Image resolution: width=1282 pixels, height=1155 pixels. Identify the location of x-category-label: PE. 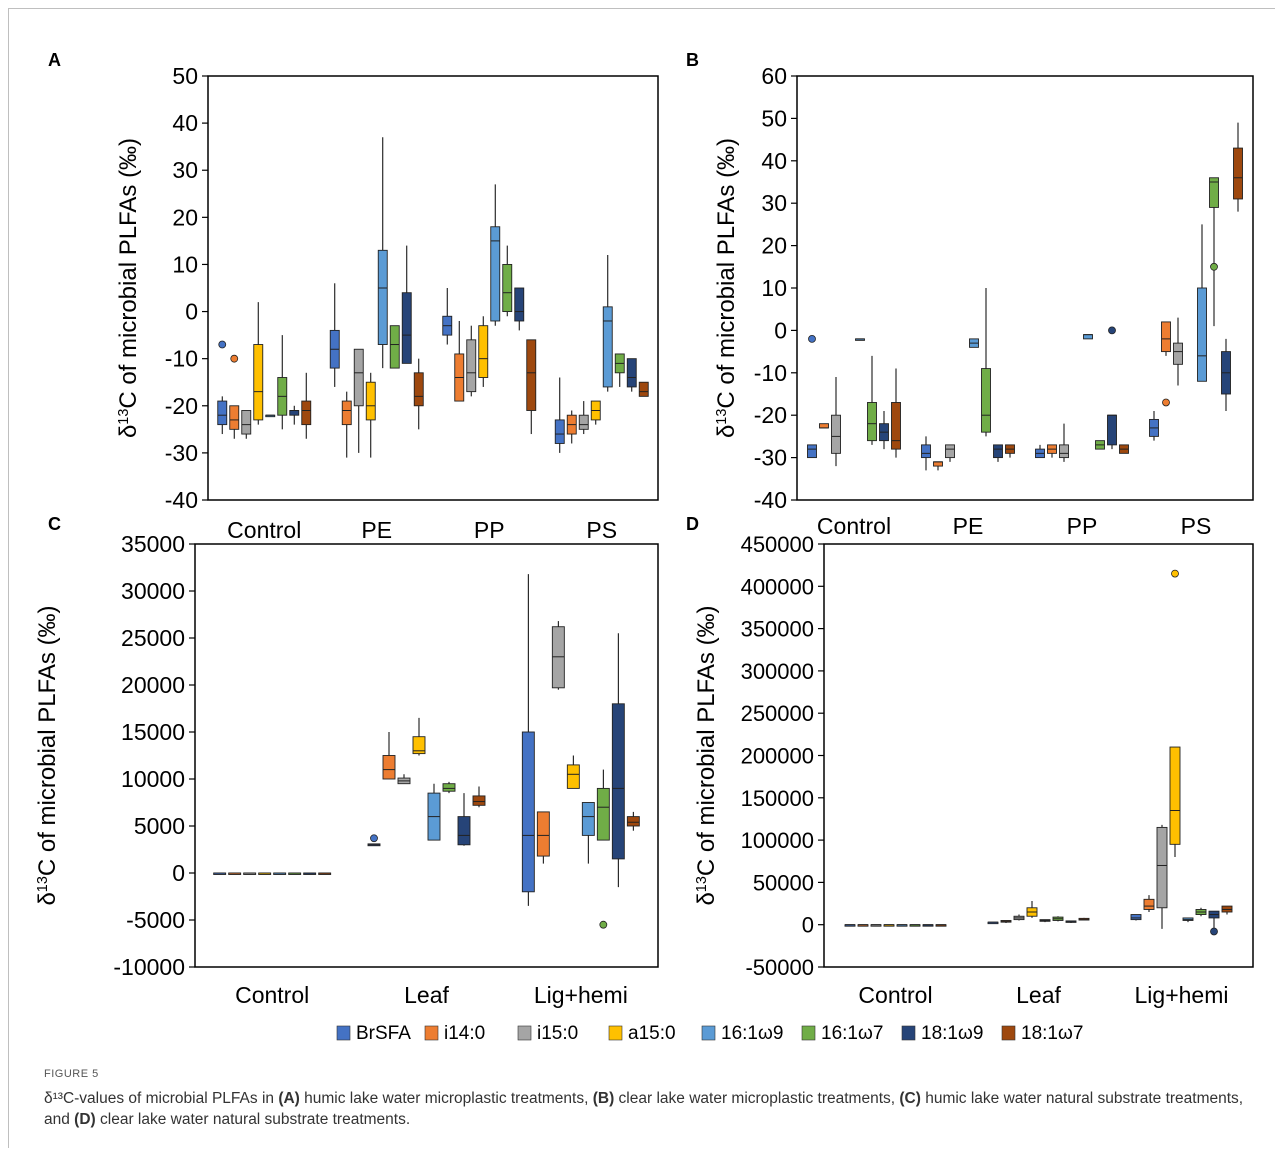
(376, 530).